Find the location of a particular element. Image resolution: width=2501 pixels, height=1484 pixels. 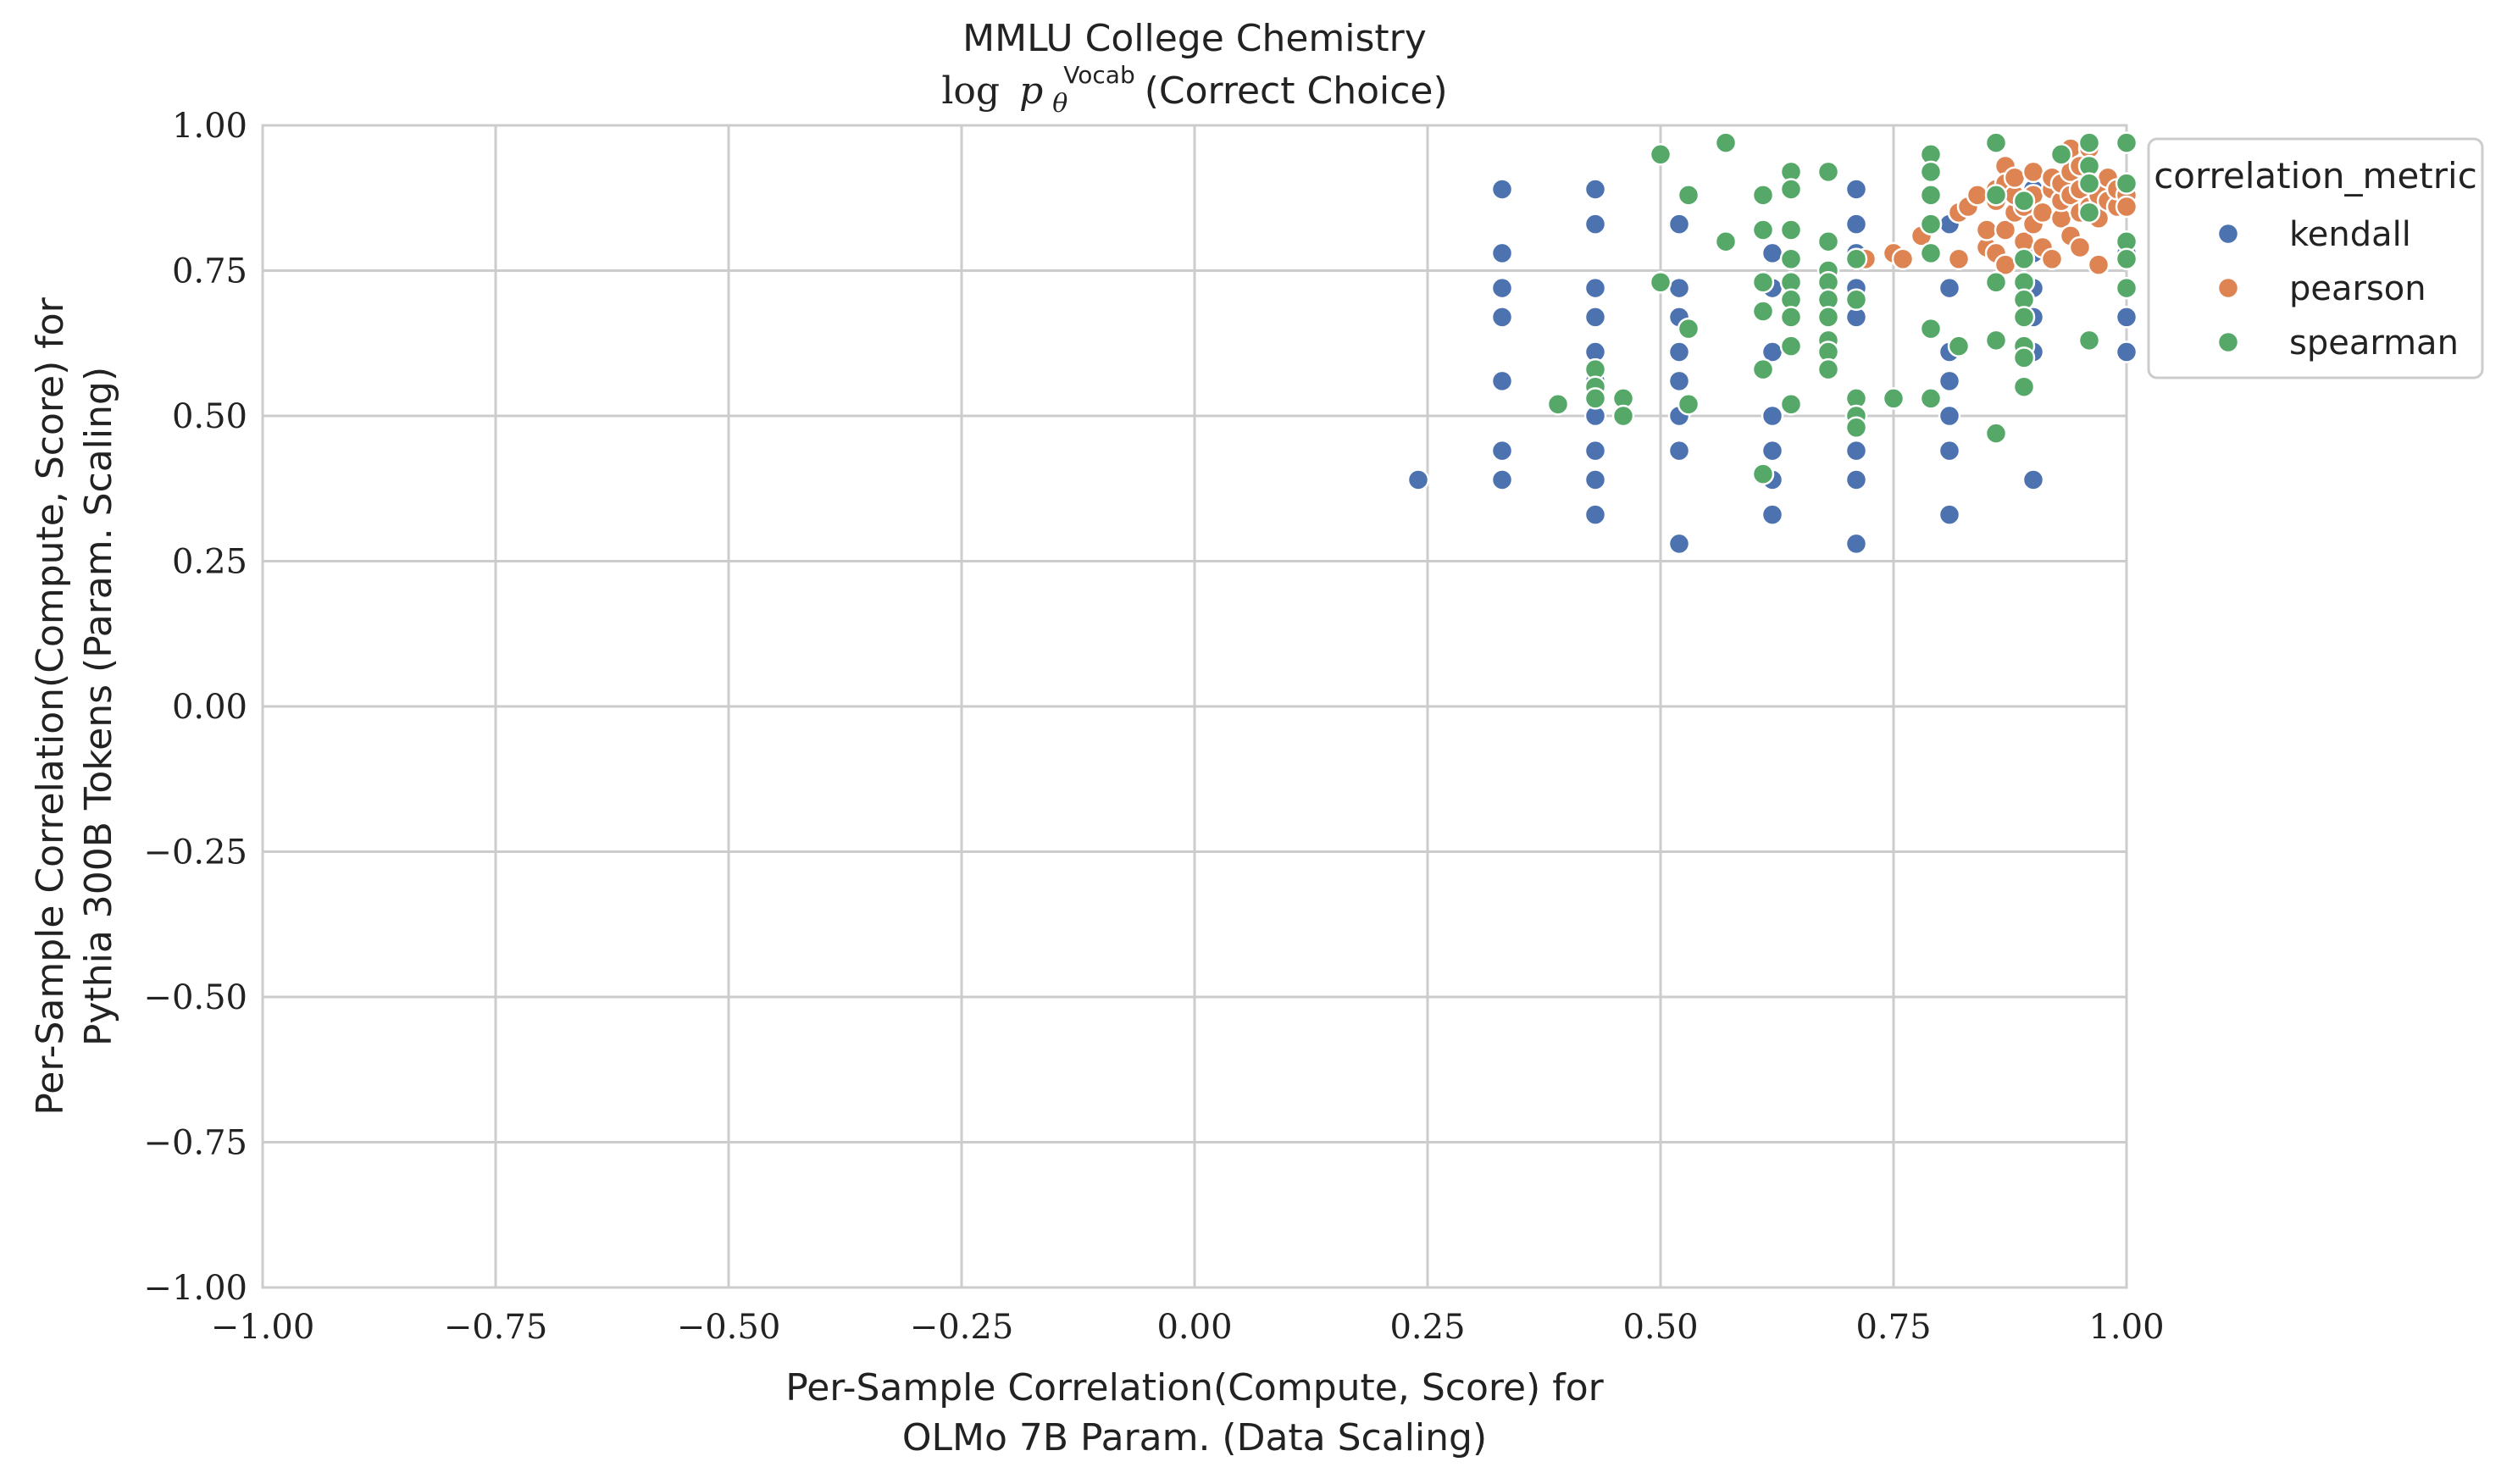

chart-title: MMLU College Chemistry is located at coordinates (1194, 38).